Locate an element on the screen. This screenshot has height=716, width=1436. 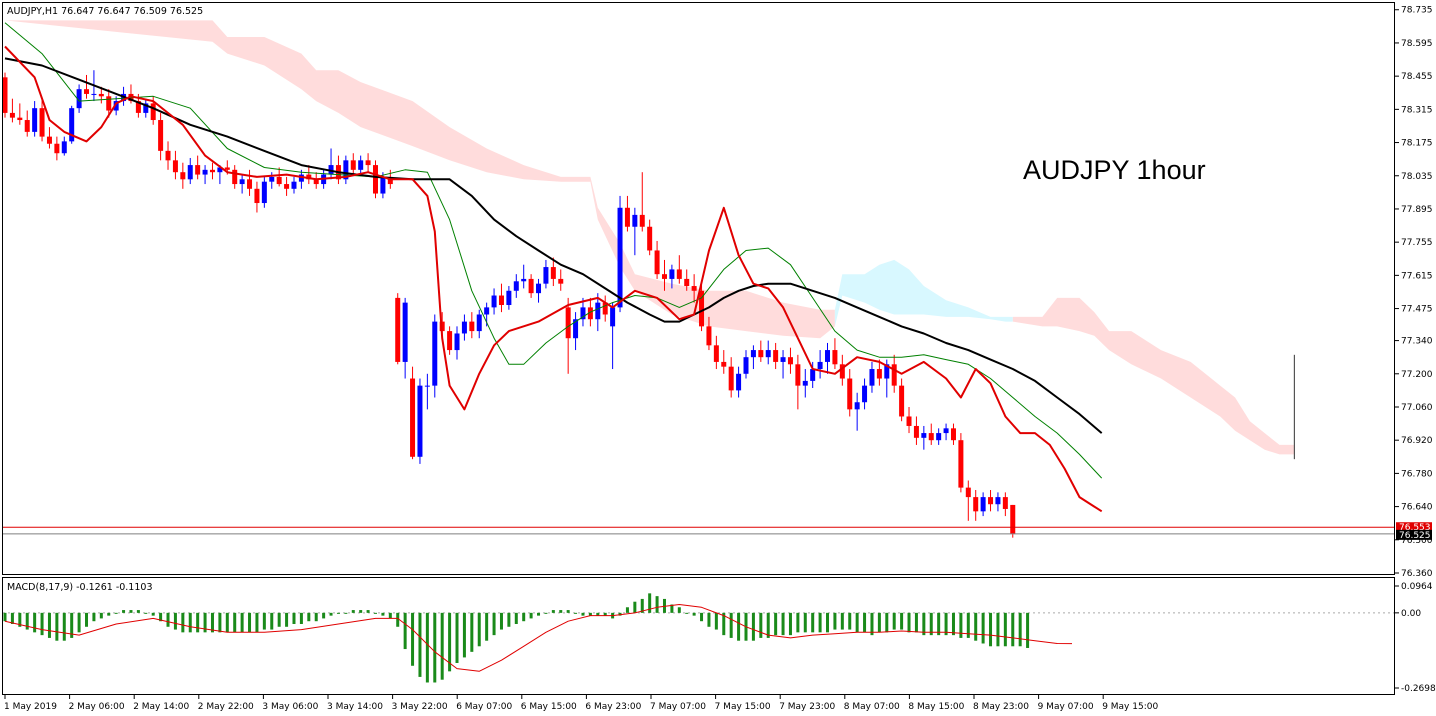
price-tick-label: 77.200 is located at coordinates (1417, 375).